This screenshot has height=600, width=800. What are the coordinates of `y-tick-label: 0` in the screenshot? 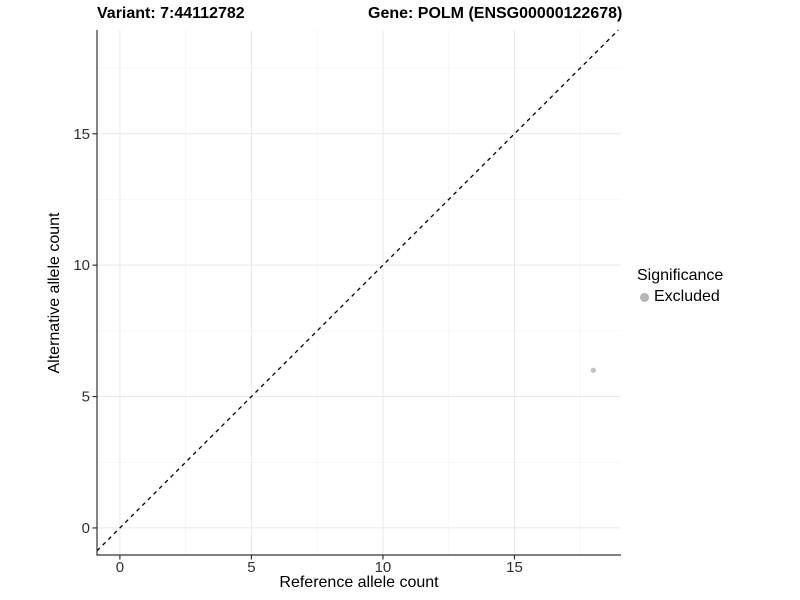 It's located at (86, 528).